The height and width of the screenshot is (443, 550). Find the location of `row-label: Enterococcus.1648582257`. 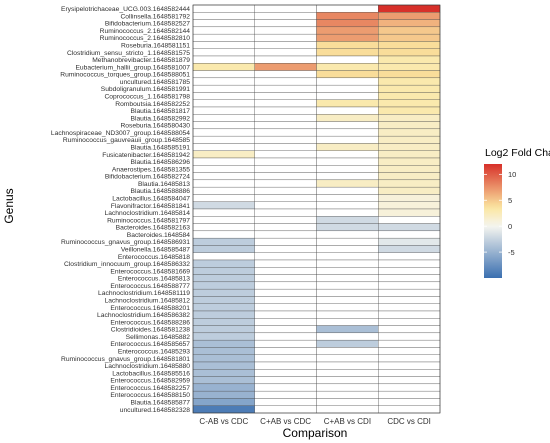

row-label: Enterococcus.1648582257 is located at coordinates (150, 388).